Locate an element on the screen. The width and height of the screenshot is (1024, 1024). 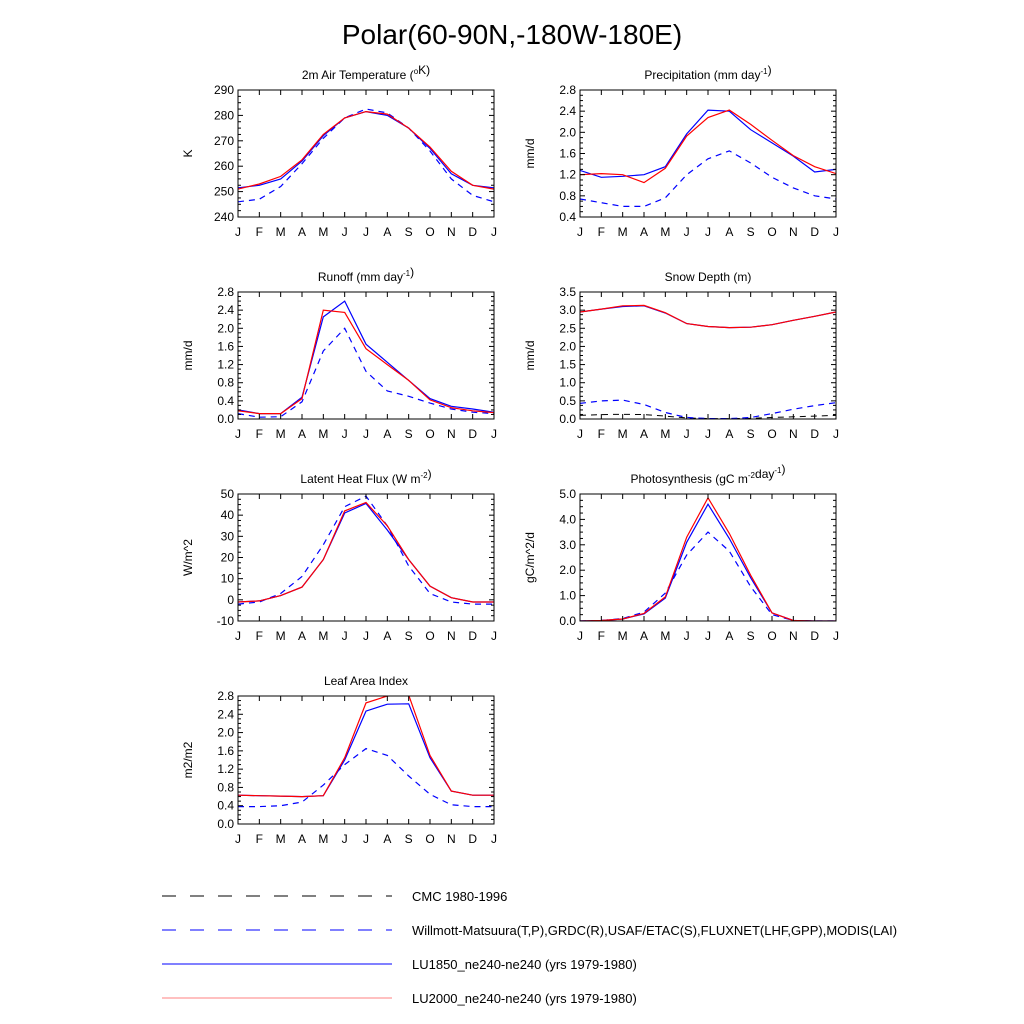
page-title: Polar(60-90N,-180W-180E) is located at coordinates (512, 34).